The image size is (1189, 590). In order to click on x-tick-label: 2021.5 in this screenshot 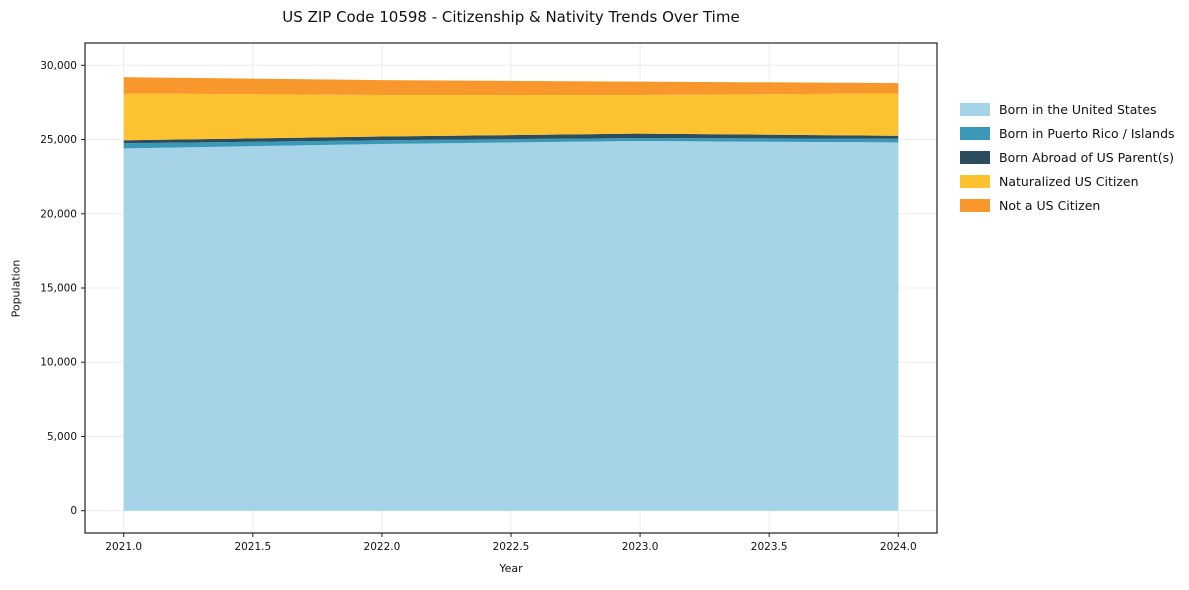, I will do `click(252, 547)`.